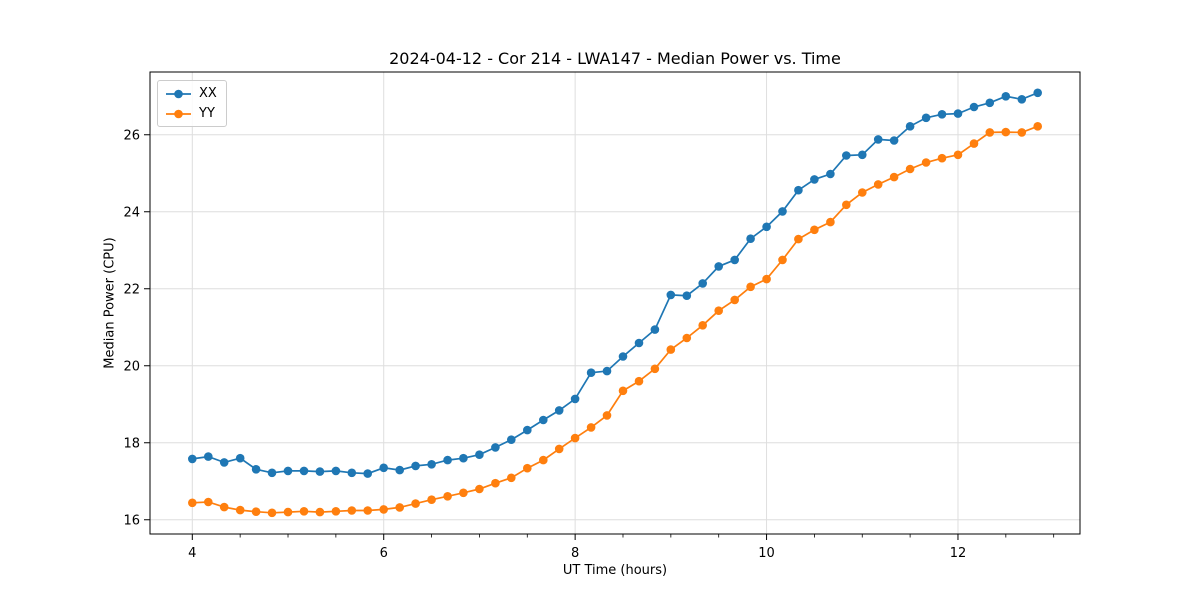 This screenshot has height=600, width=1200. I want to click on y-tick-label: 16, so click(131, 520).